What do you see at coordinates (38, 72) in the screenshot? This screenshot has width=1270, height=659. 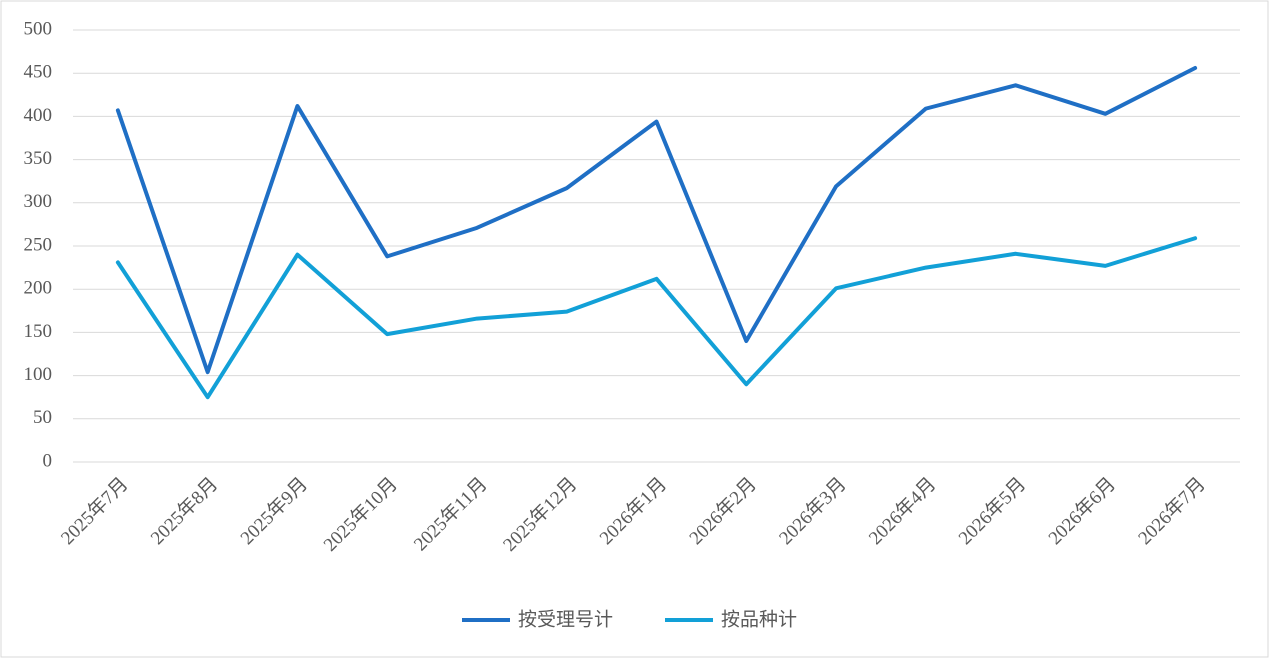 I see `y-tick-label: 450` at bounding box center [38, 72].